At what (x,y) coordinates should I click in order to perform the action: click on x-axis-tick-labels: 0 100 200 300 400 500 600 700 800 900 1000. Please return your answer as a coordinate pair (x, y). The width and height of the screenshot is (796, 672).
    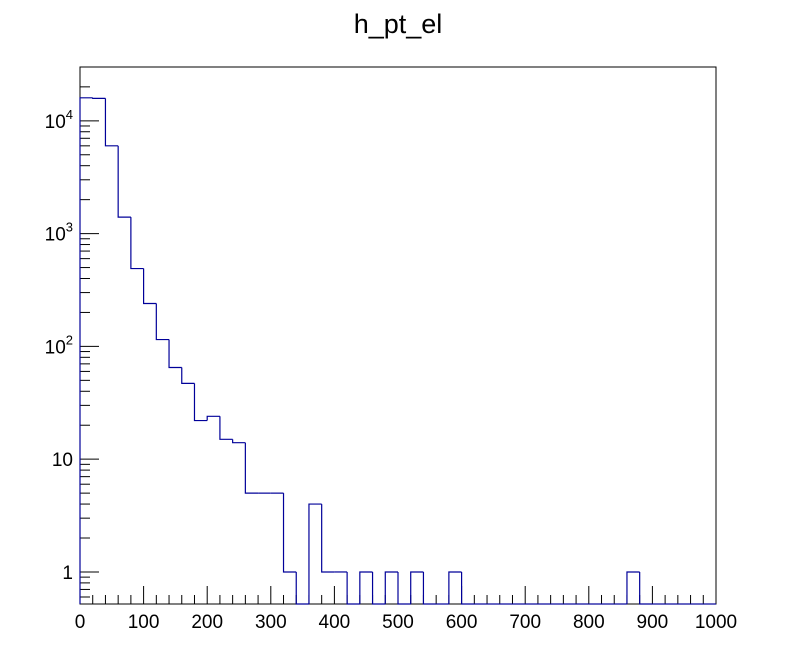
    Looking at the image, I should click on (406, 622).